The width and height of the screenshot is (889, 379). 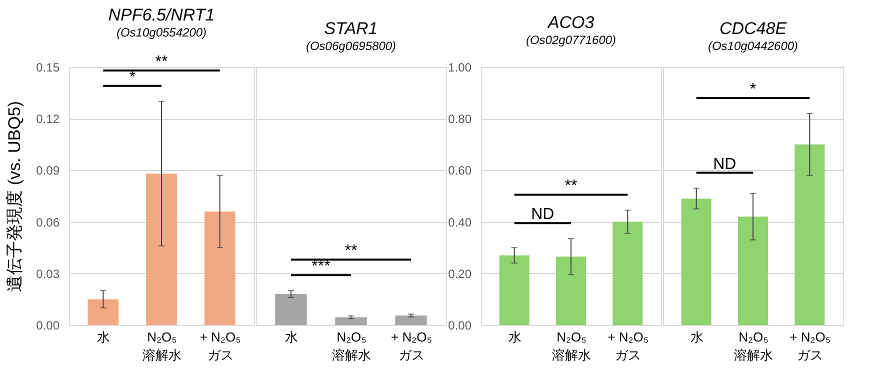 What do you see at coordinates (460, 67) in the screenshot?
I see `y-tick-label: 1.00` at bounding box center [460, 67].